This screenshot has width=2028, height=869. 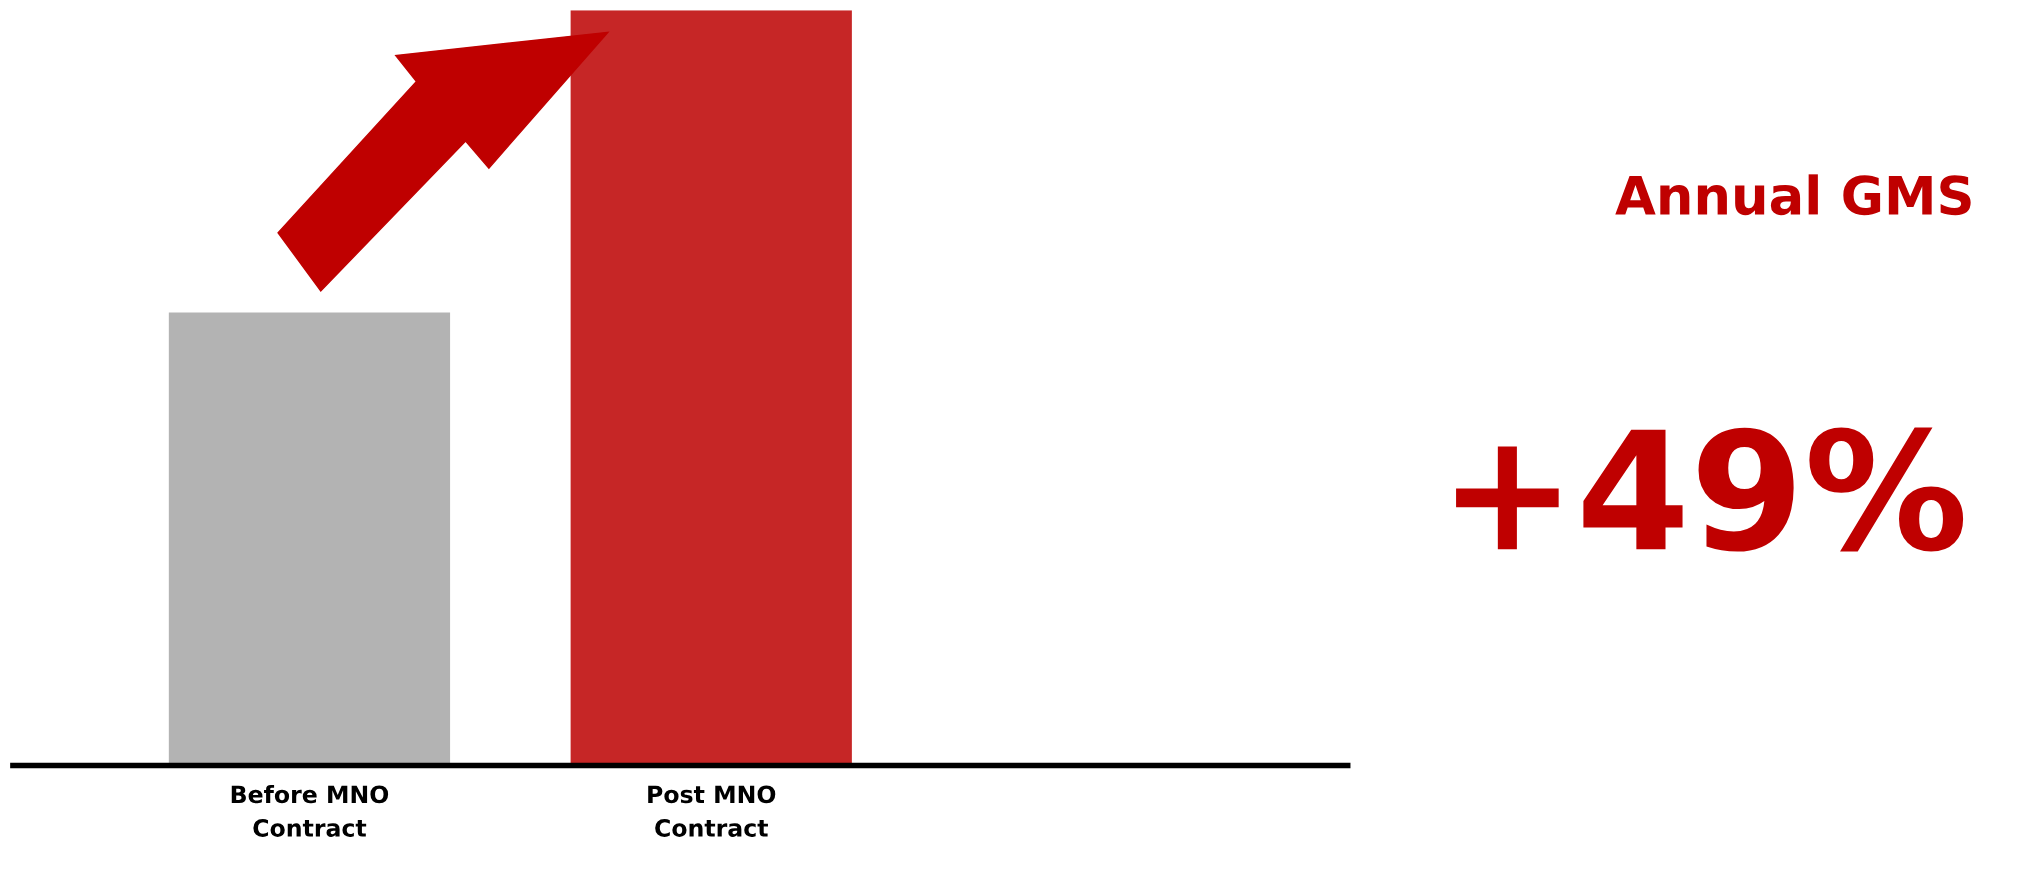 What do you see at coordinates (310, 810) in the screenshot?
I see `x-tick-label: Before MNO Contract` at bounding box center [310, 810].